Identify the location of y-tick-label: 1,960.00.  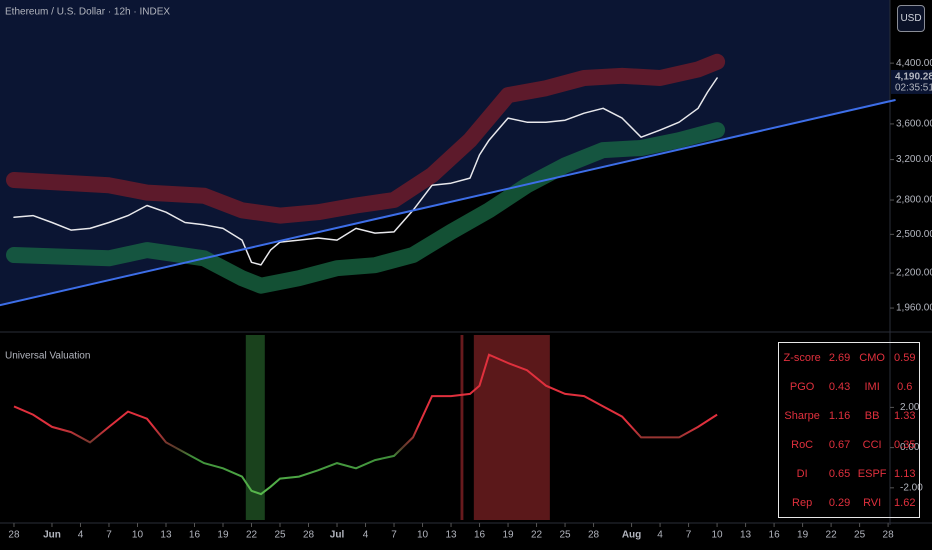
(914, 308).